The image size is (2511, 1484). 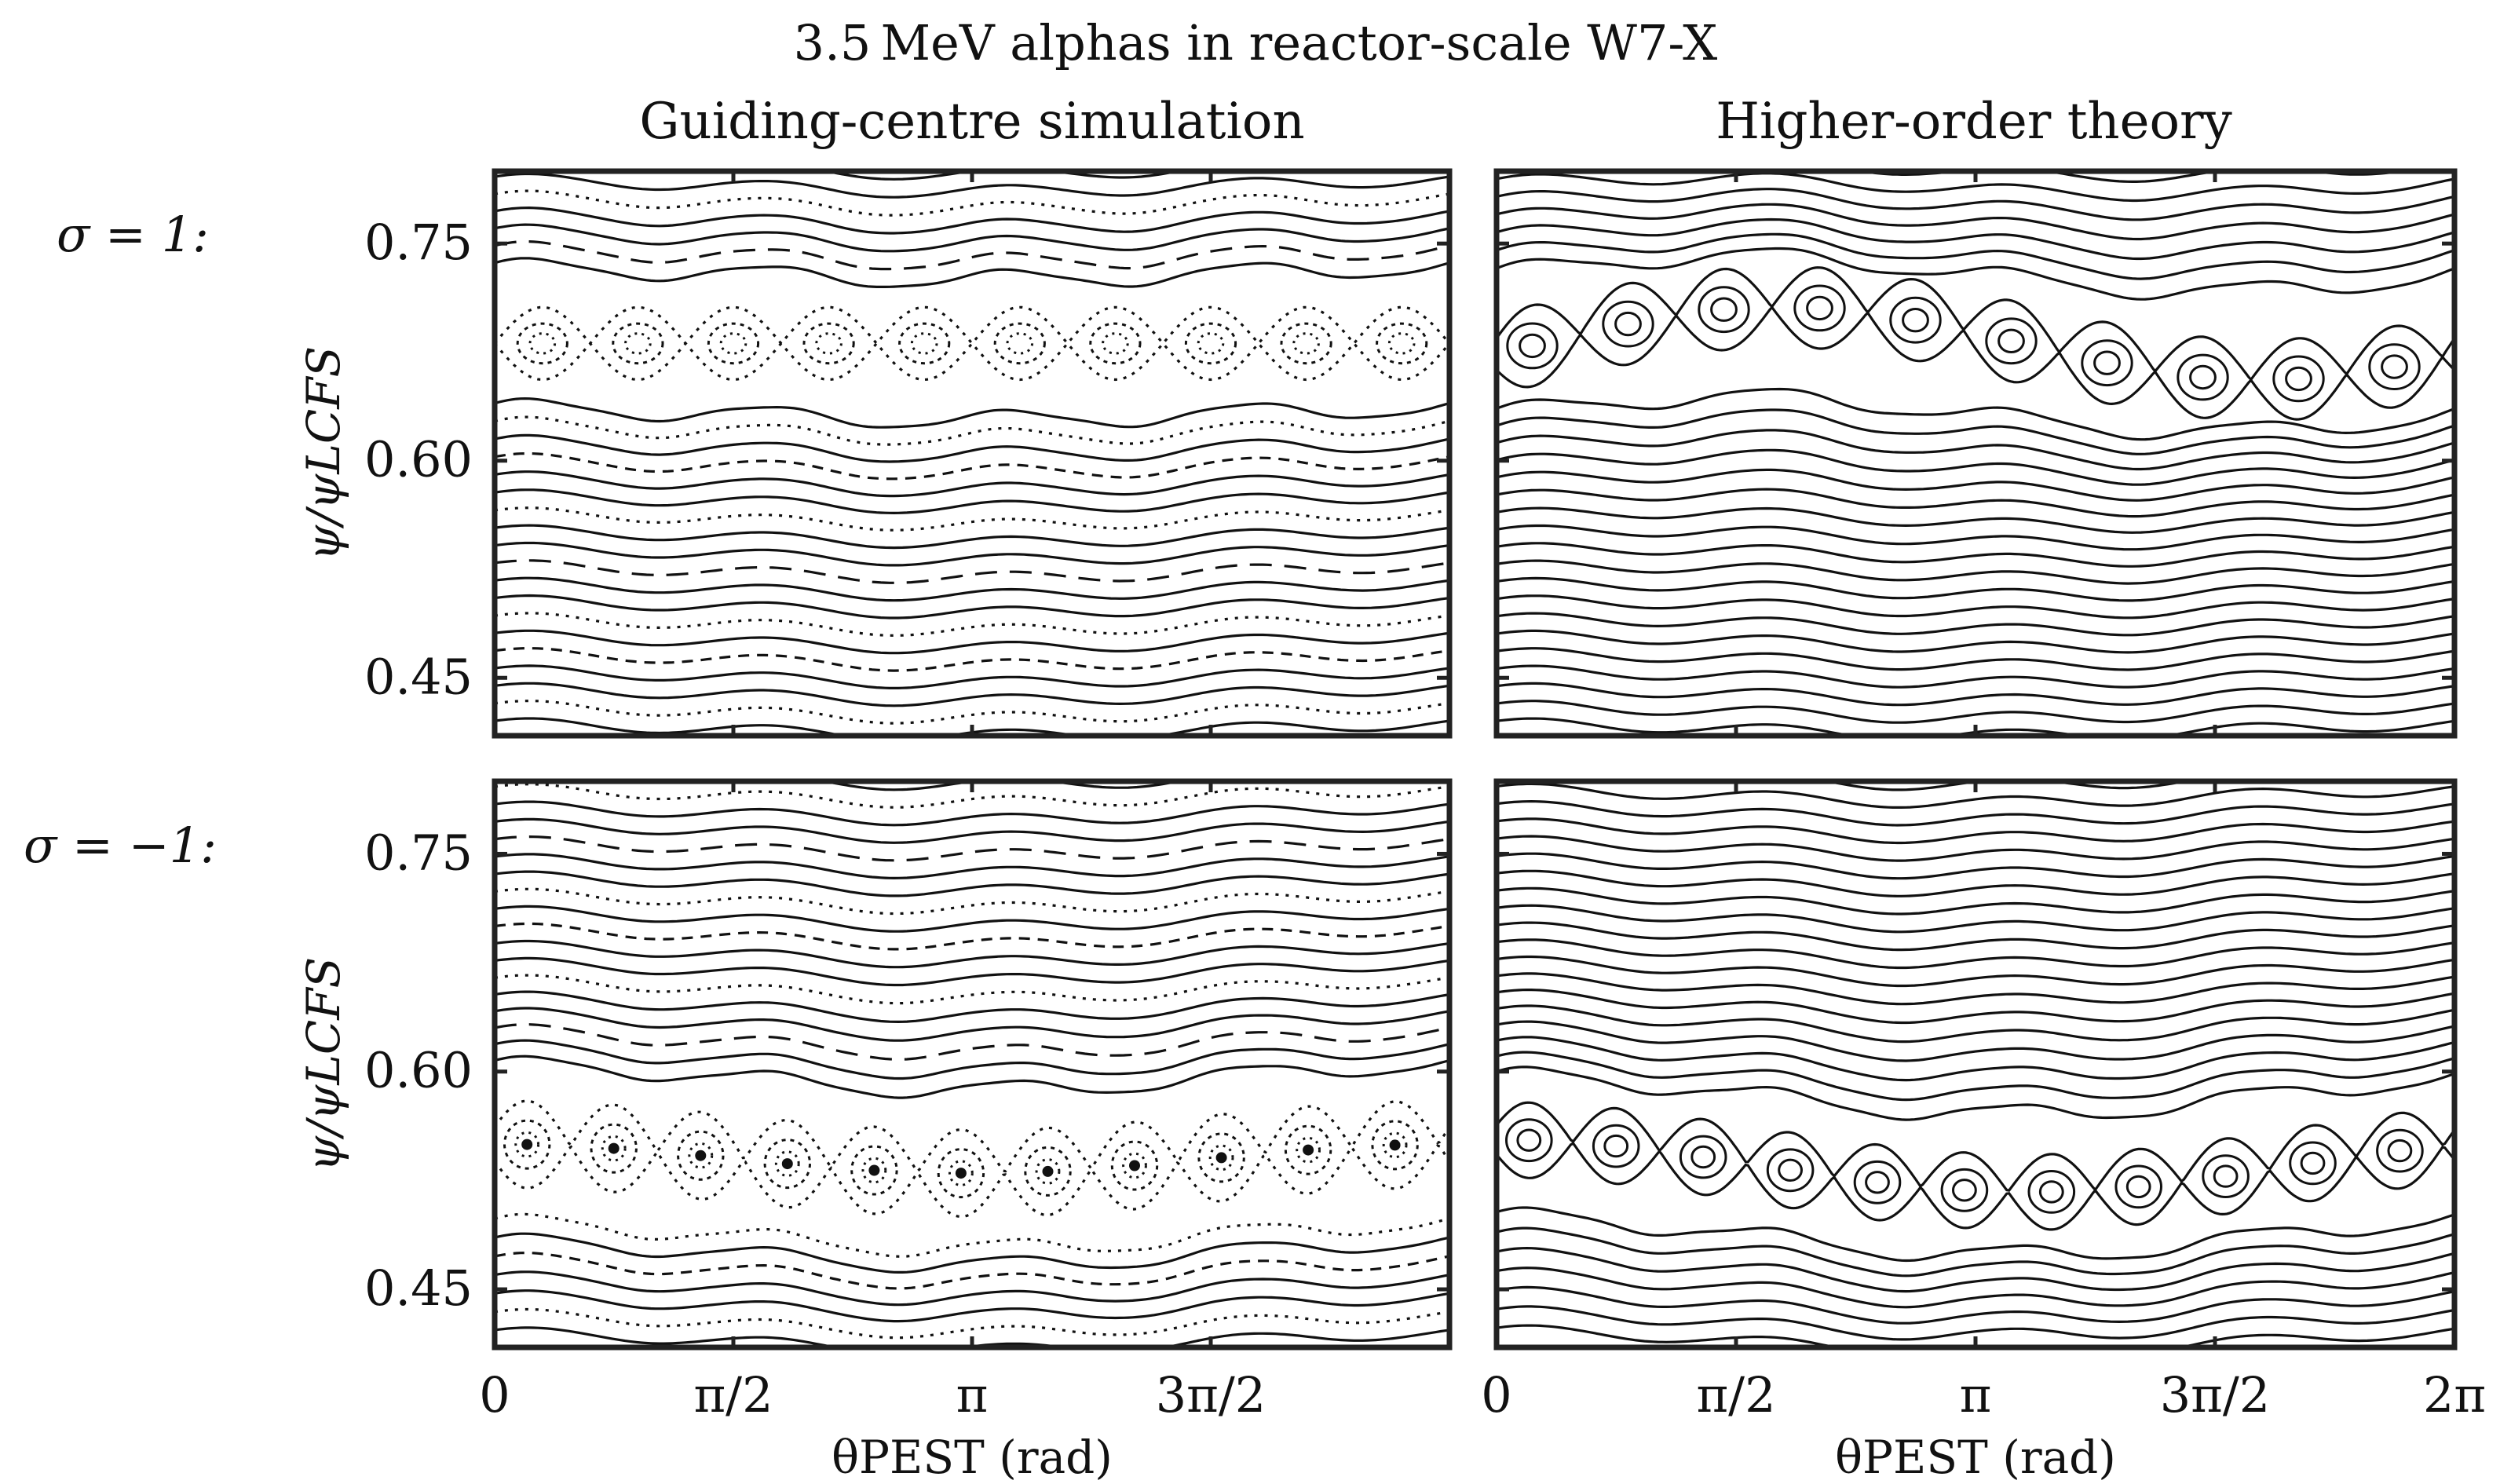 I want to click on axes-frame, so click(x=1976, y=1065).